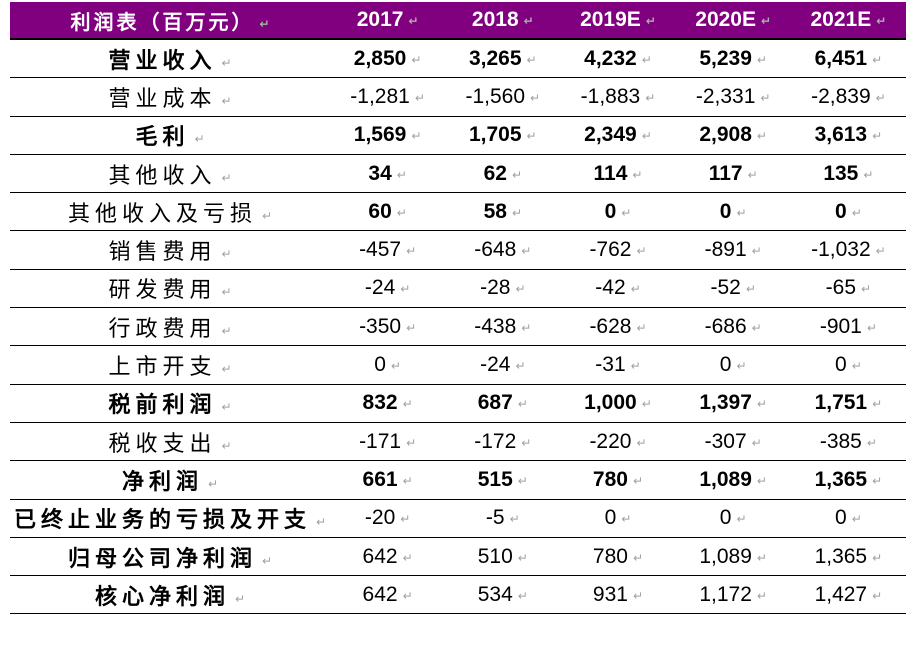  I want to click on value-cell: -1,883 ↵, so click(618, 97).